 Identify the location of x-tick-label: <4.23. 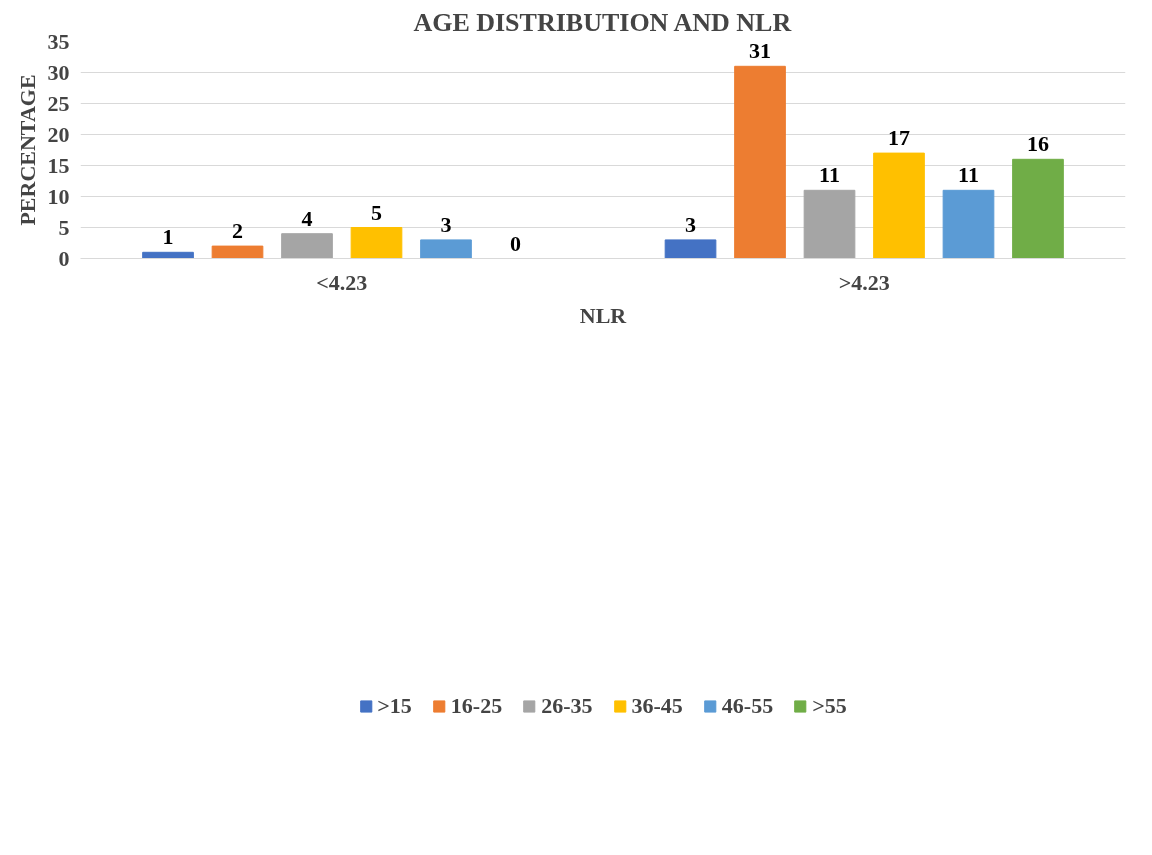
(342, 282).